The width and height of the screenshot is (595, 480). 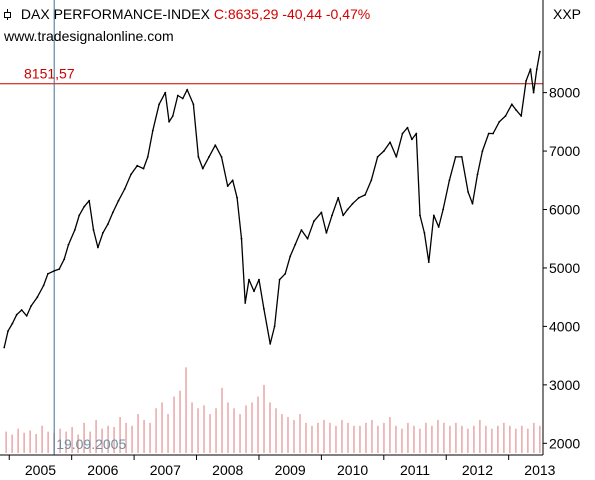 I want to click on x-tick-label: 2009, so click(x=290, y=470).